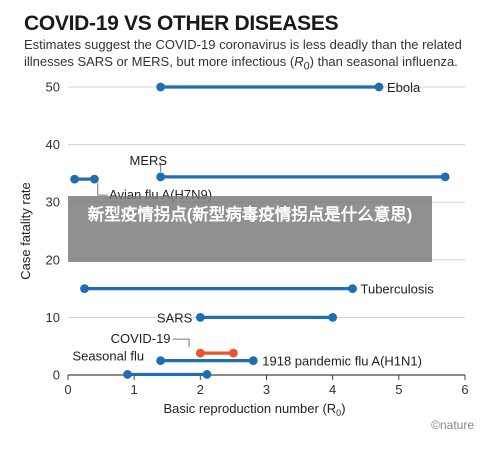 The image size is (500, 458). I want to click on x-tick-label-0: 0, so click(67, 389).